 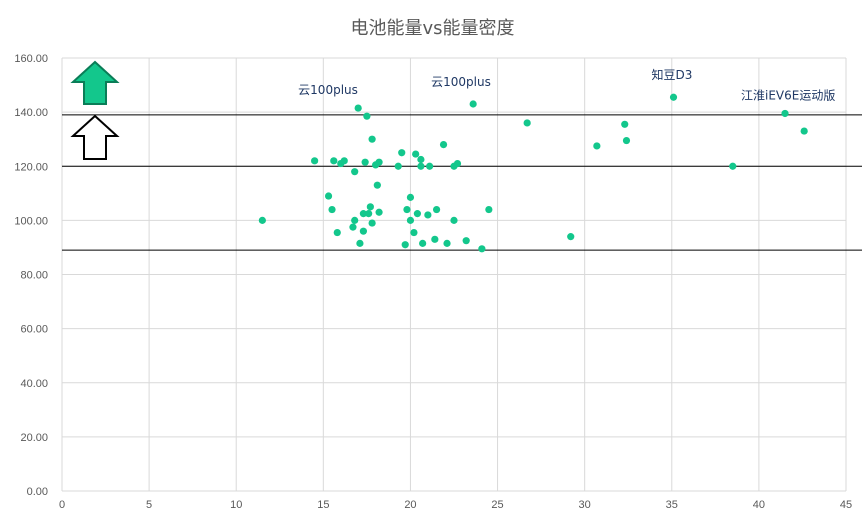 What do you see at coordinates (31, 221) in the screenshot?
I see `y-tick-label: 100.00` at bounding box center [31, 221].